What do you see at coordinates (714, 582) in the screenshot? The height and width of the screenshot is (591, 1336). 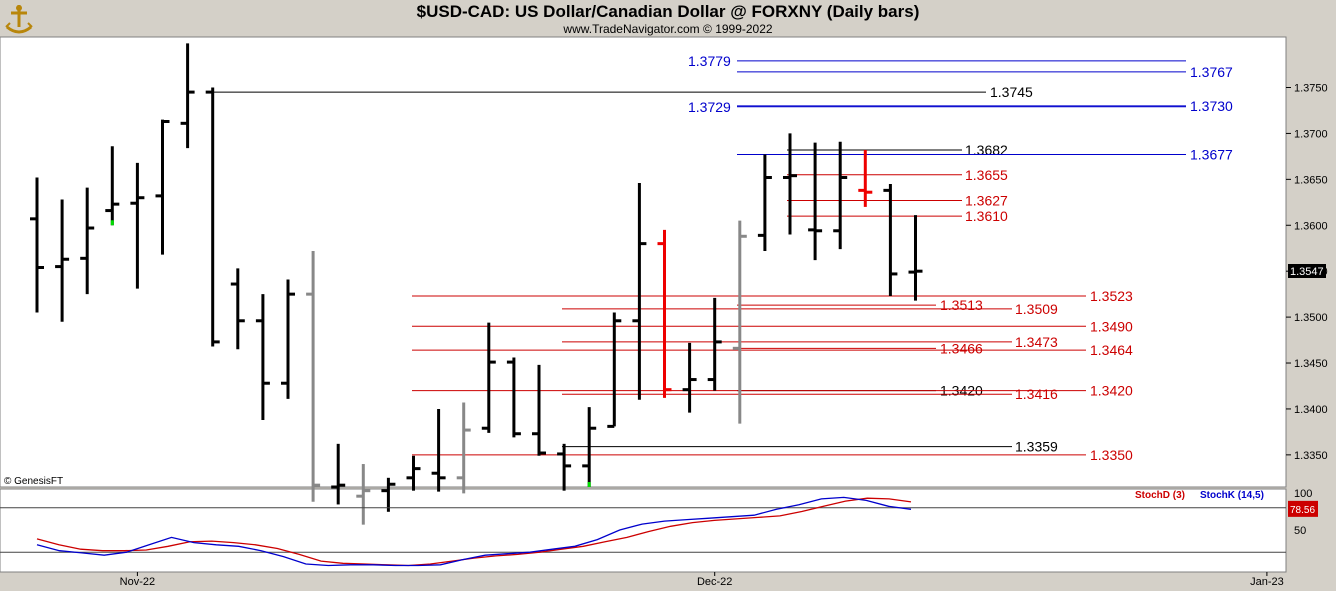 I see `date-tick-label: Dec-22` at bounding box center [714, 582].